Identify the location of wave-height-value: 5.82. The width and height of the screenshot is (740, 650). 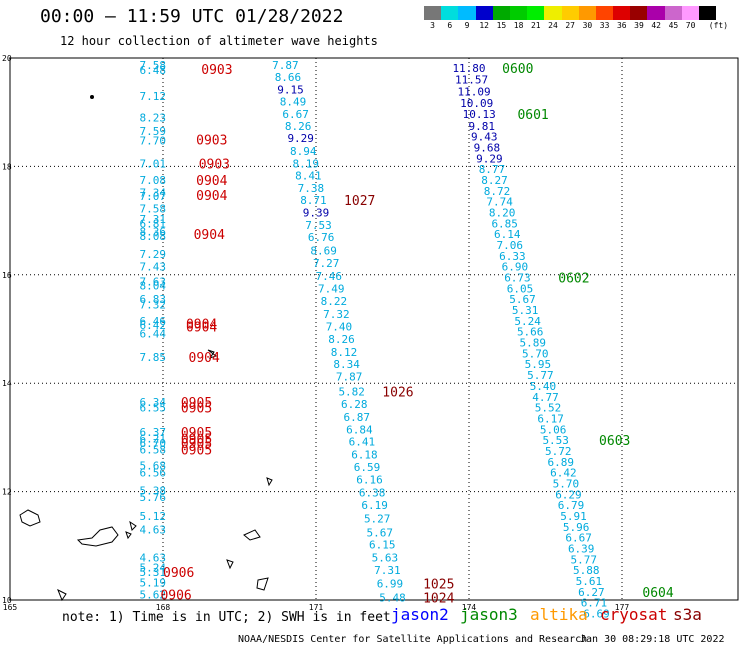
(351, 391).